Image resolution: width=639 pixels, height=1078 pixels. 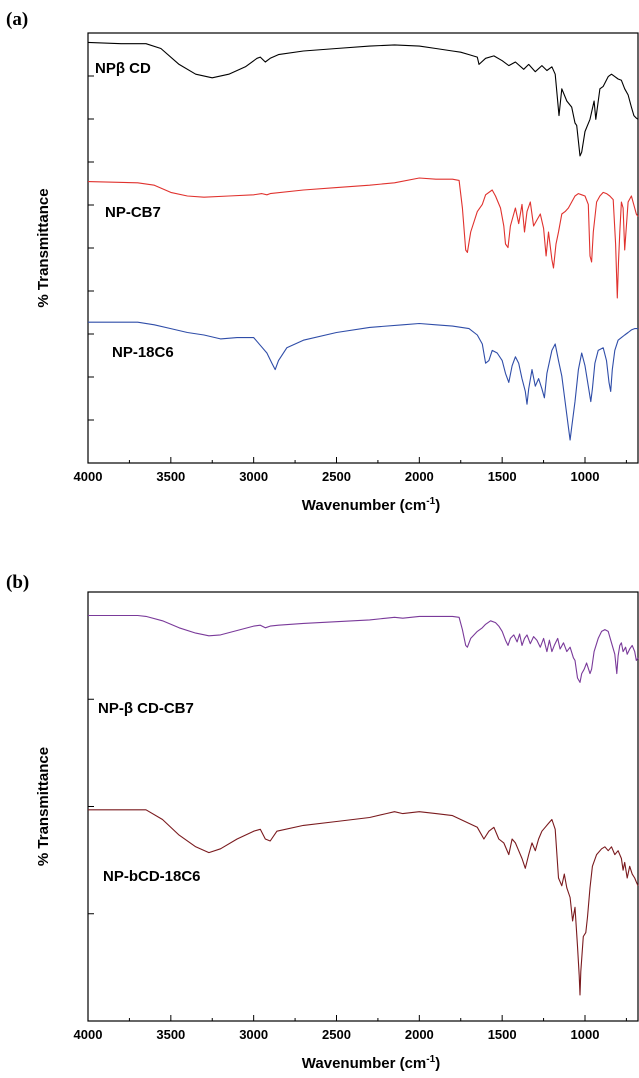 What do you see at coordinates (123, 68) in the screenshot?
I see `series-label: NPβ CD` at bounding box center [123, 68].